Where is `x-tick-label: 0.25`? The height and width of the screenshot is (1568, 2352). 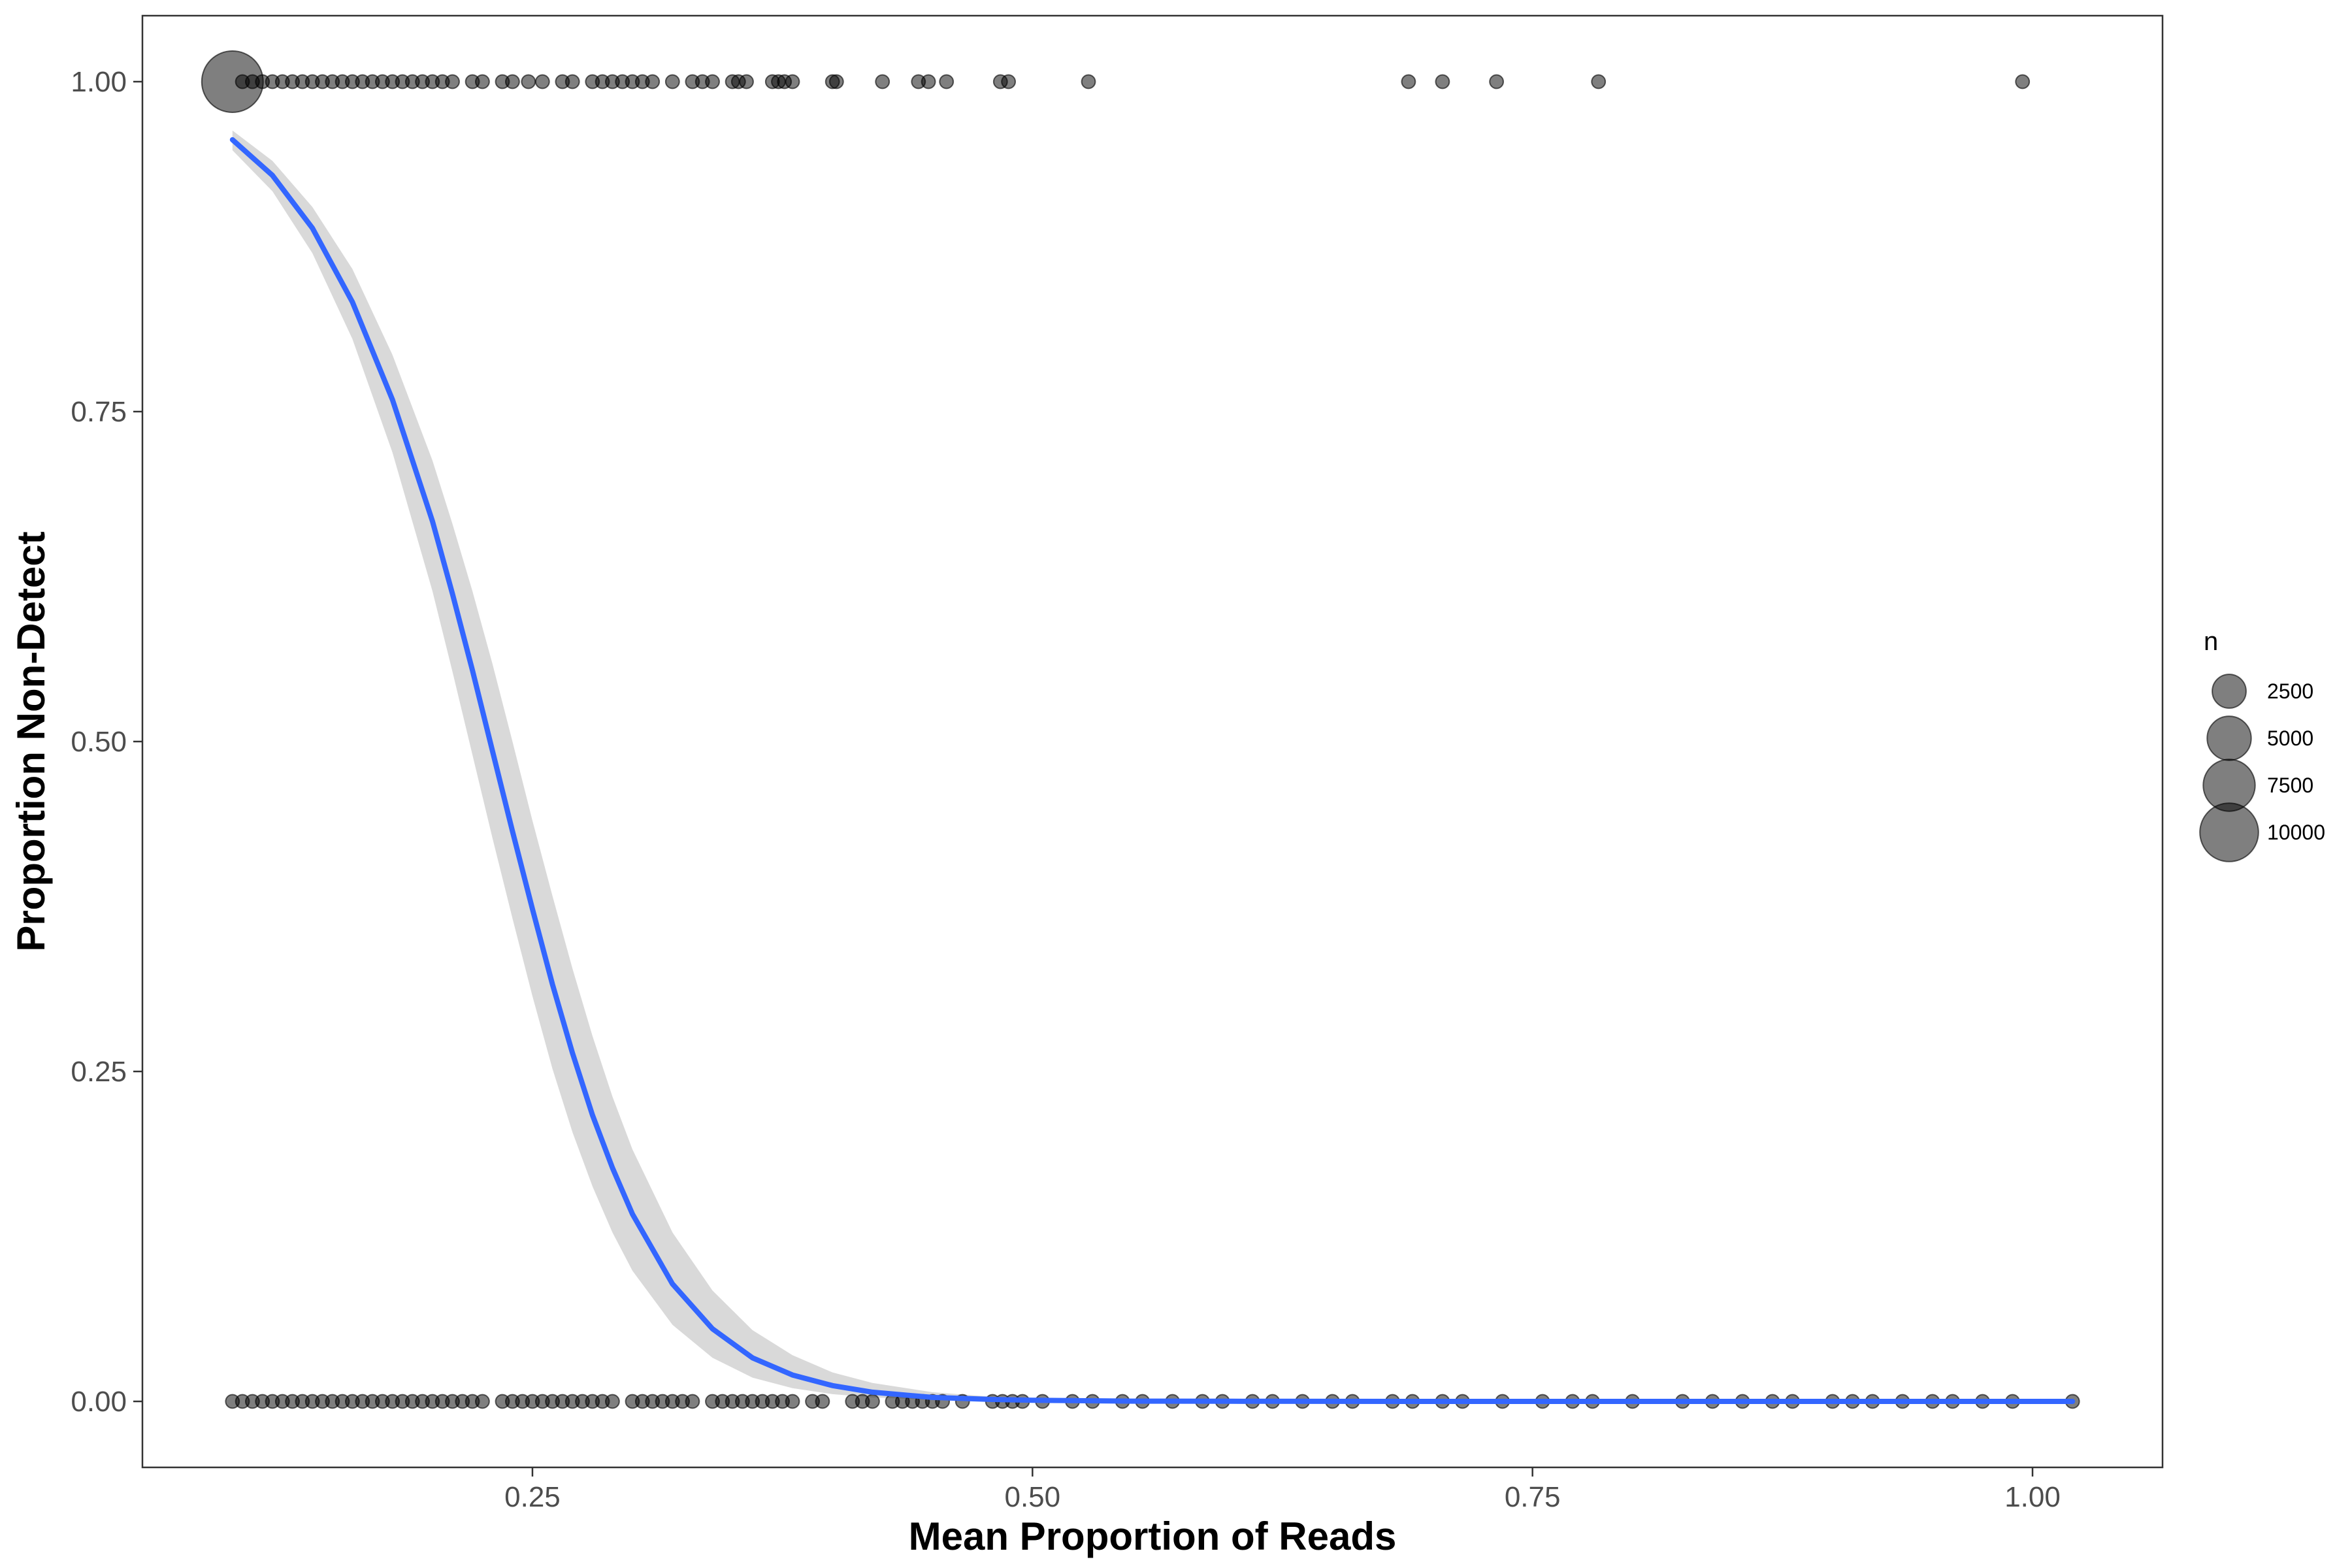
x-tick-label: 0.25 is located at coordinates (532, 1497).